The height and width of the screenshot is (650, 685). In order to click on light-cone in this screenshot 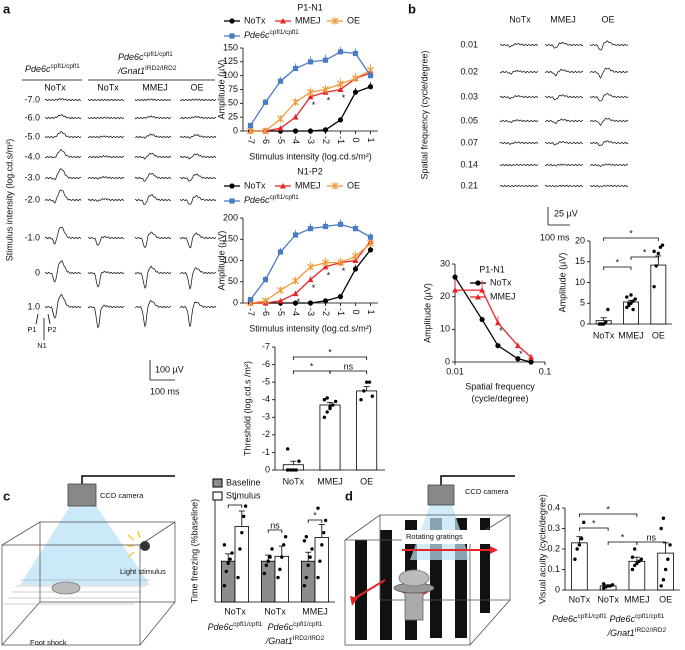, I will do `click(85, 545)`.